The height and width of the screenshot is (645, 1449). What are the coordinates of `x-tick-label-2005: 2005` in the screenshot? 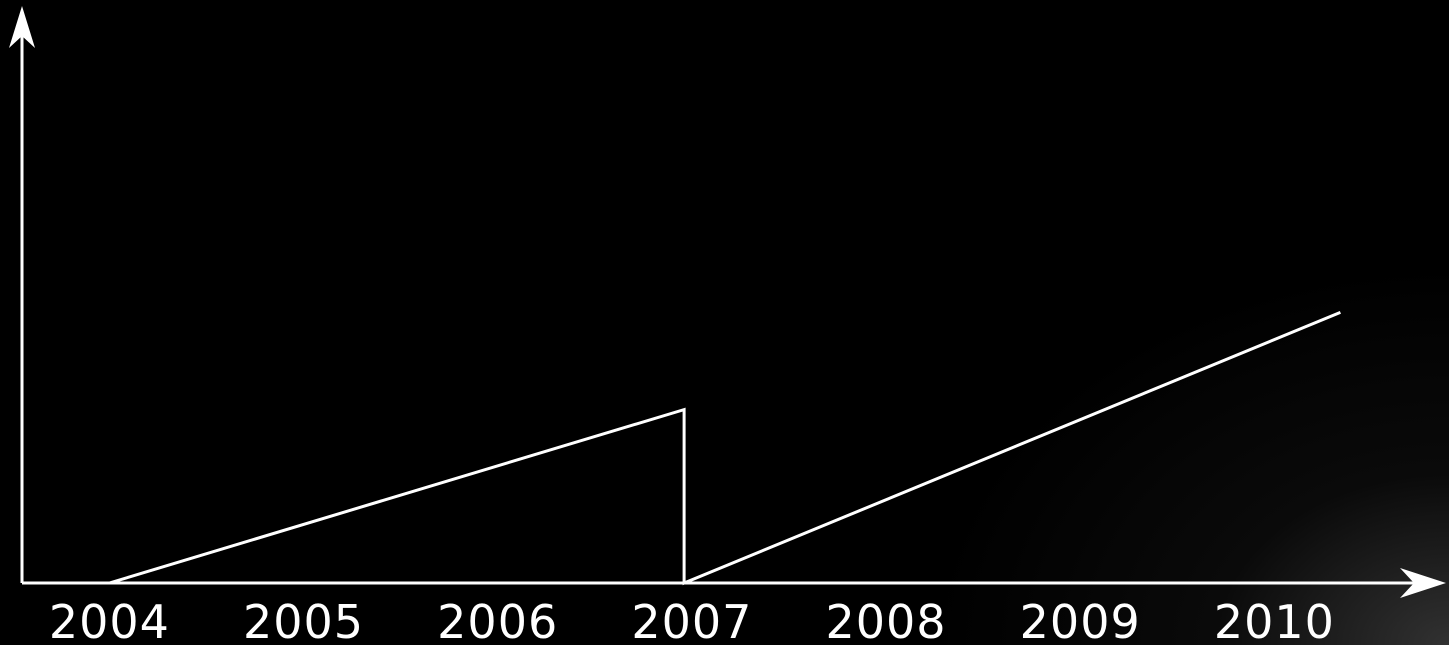 It's located at (303, 620).